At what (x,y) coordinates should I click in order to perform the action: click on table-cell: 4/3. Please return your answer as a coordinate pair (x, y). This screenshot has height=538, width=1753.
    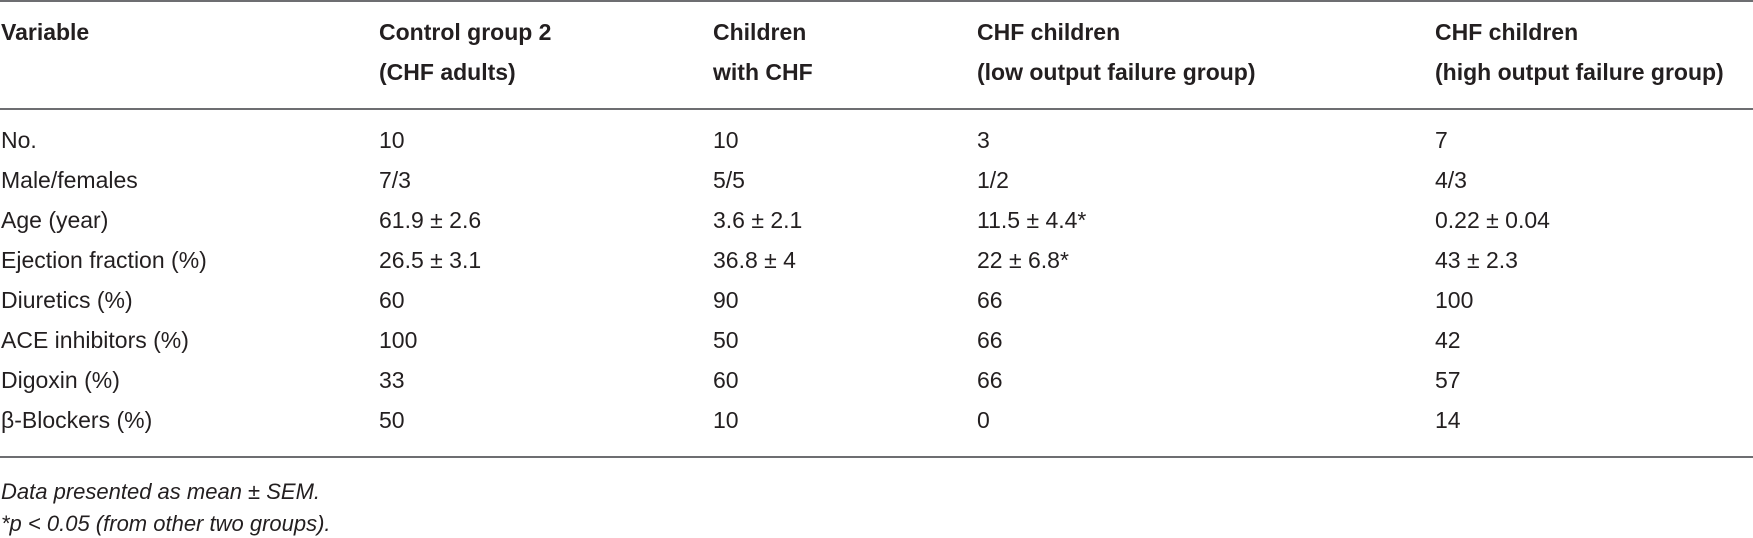
    Looking at the image, I should click on (1451, 180).